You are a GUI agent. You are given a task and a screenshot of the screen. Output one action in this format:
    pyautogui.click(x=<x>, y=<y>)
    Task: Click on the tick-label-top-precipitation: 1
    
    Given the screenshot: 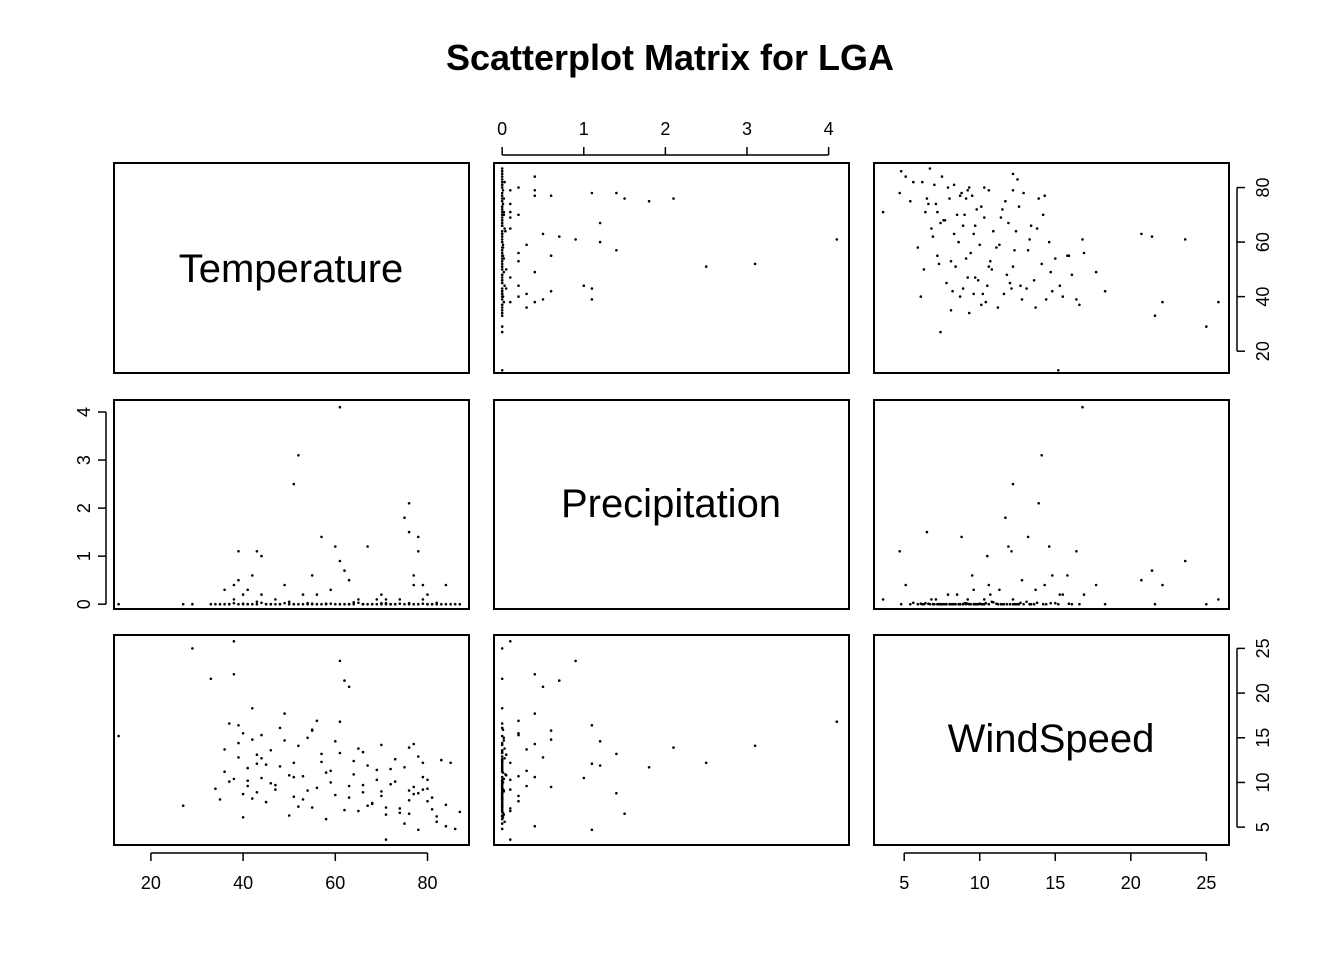 What is the action you would take?
    pyautogui.click(x=584, y=129)
    